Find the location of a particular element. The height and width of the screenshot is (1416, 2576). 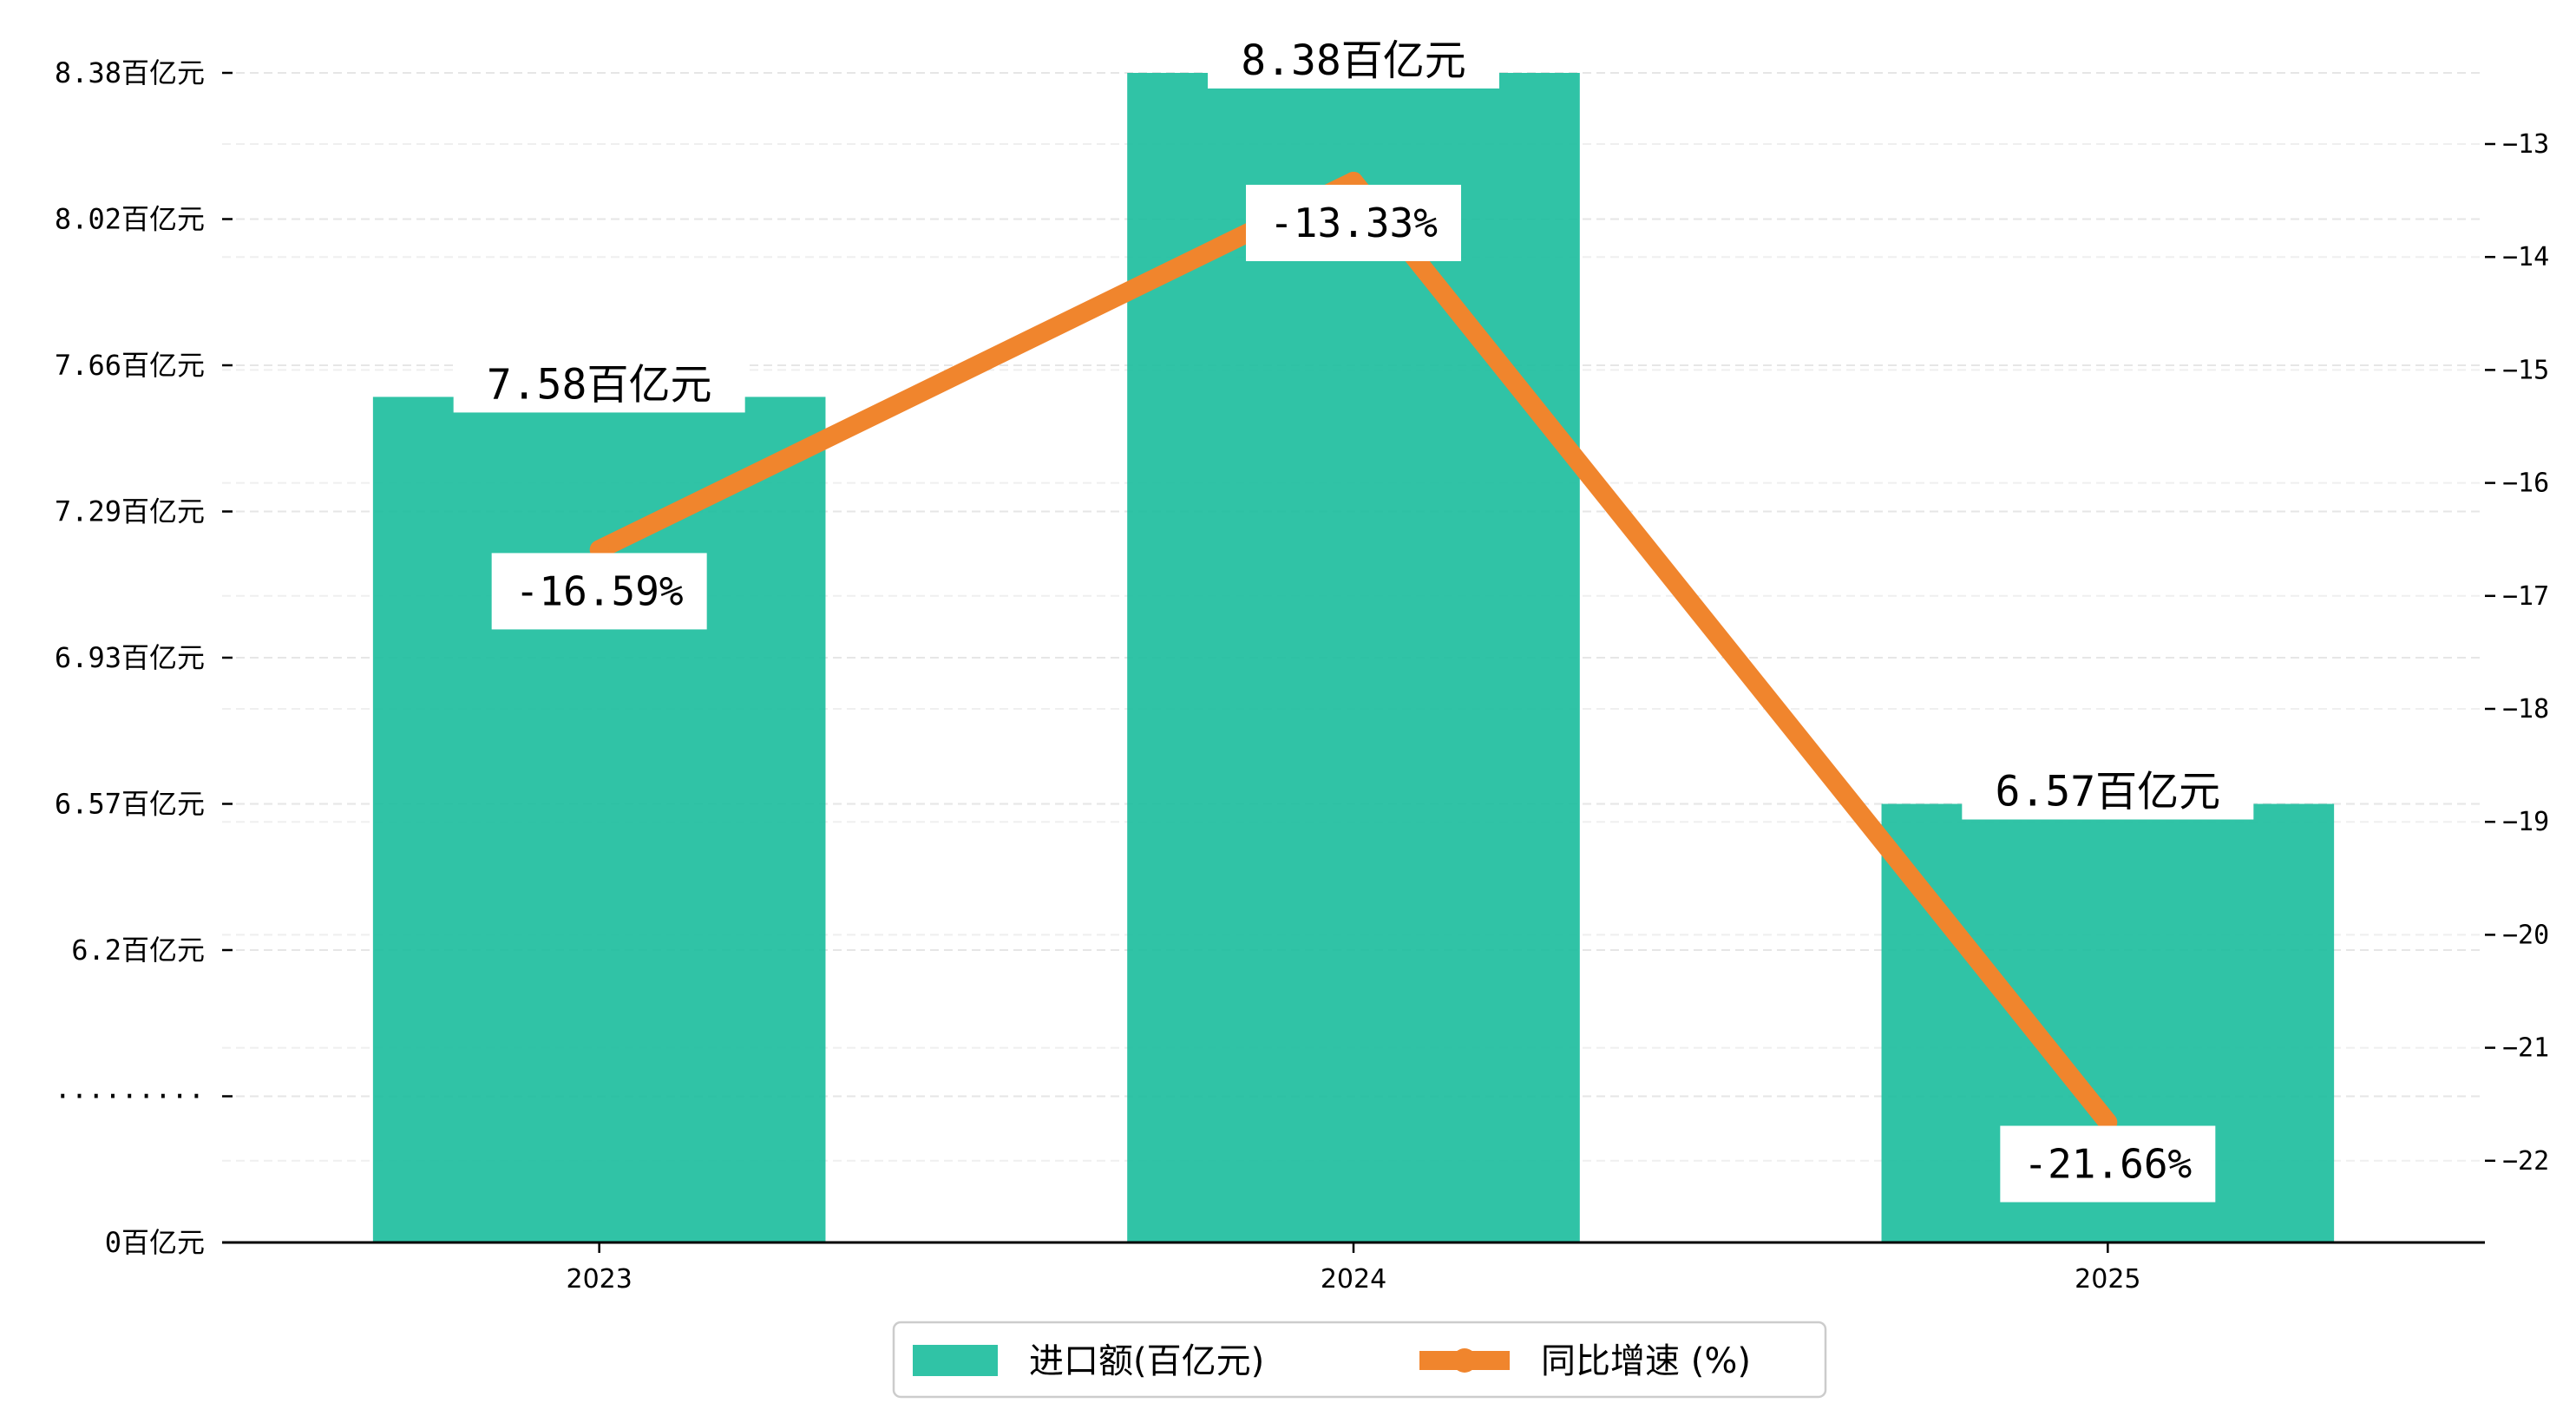

point-value-label: -21.66% is located at coordinates (2107, 1164).